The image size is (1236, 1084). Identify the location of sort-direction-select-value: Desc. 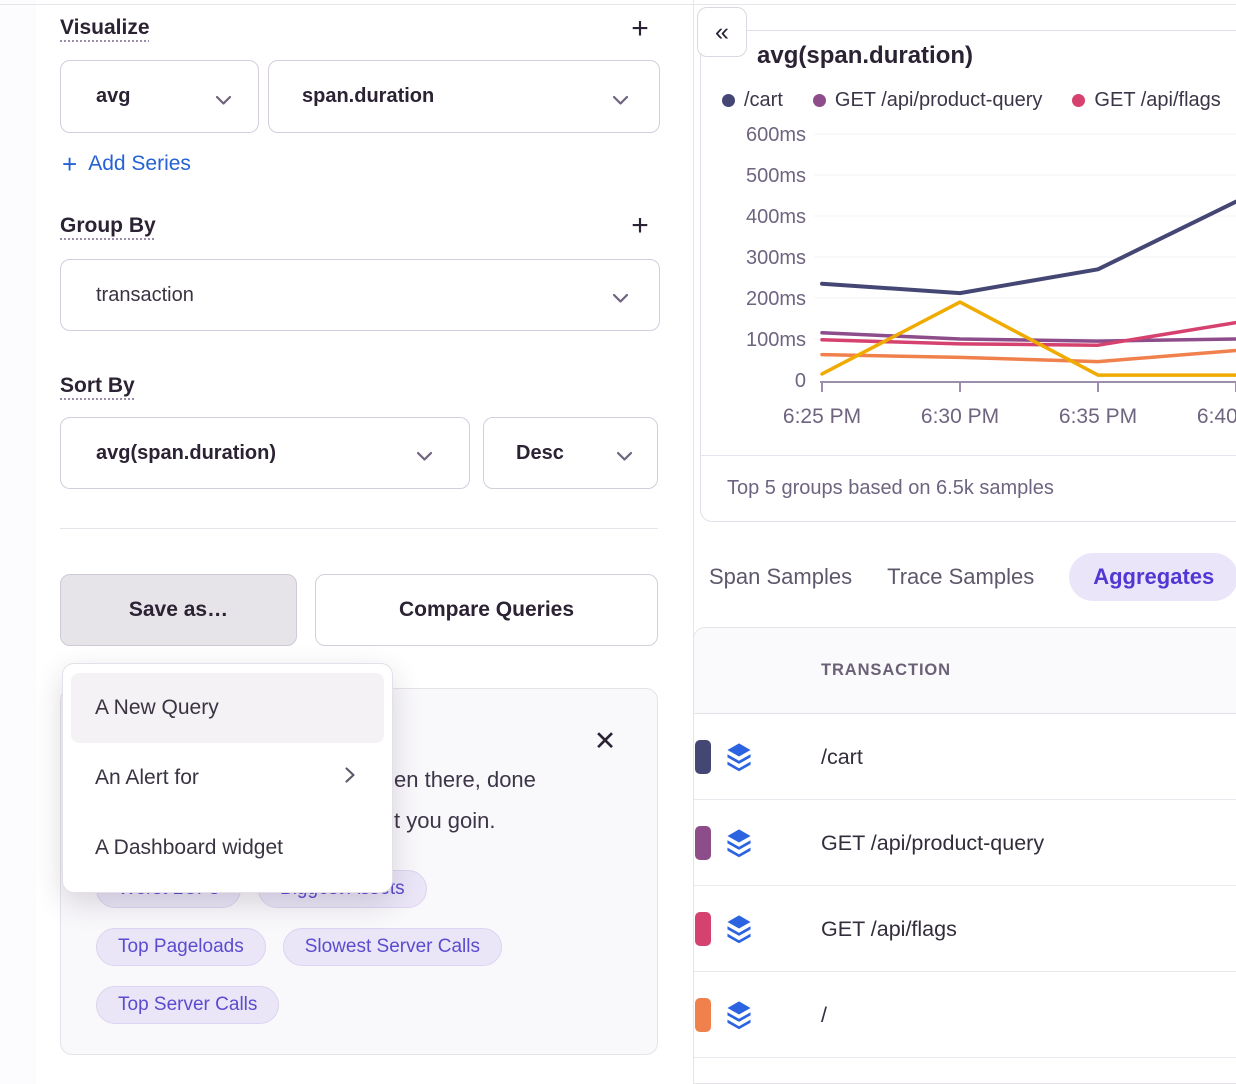
(540, 452).